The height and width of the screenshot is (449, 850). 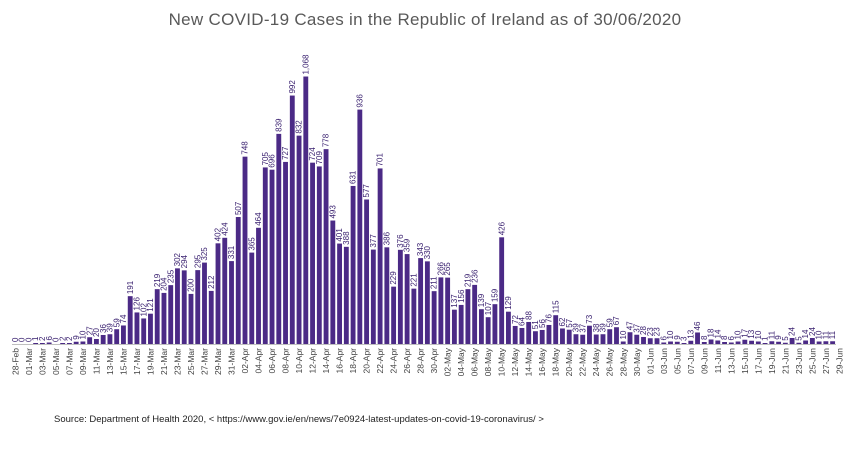 What do you see at coordinates (407, 245) in the screenshot?
I see `value-label: 359` at bounding box center [407, 245].